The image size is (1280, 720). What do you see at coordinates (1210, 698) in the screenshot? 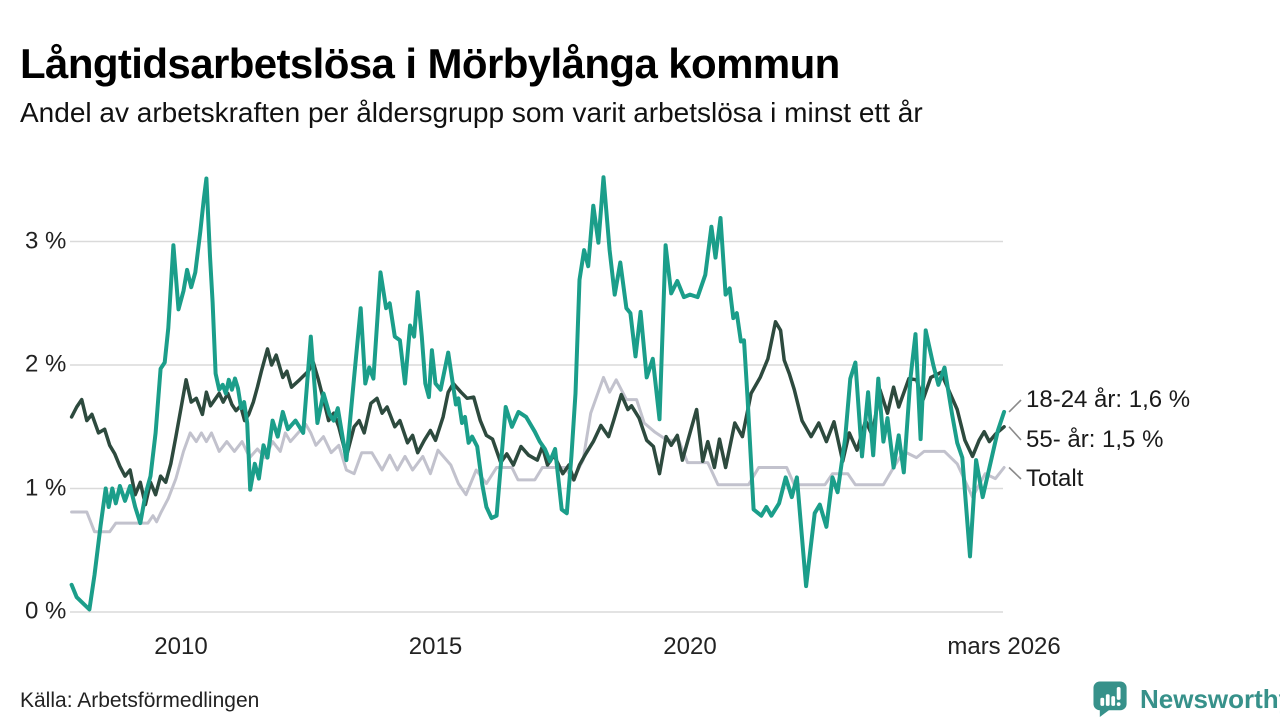
I see `newsworthy-brand-name: Newsworthy` at bounding box center [1210, 698].